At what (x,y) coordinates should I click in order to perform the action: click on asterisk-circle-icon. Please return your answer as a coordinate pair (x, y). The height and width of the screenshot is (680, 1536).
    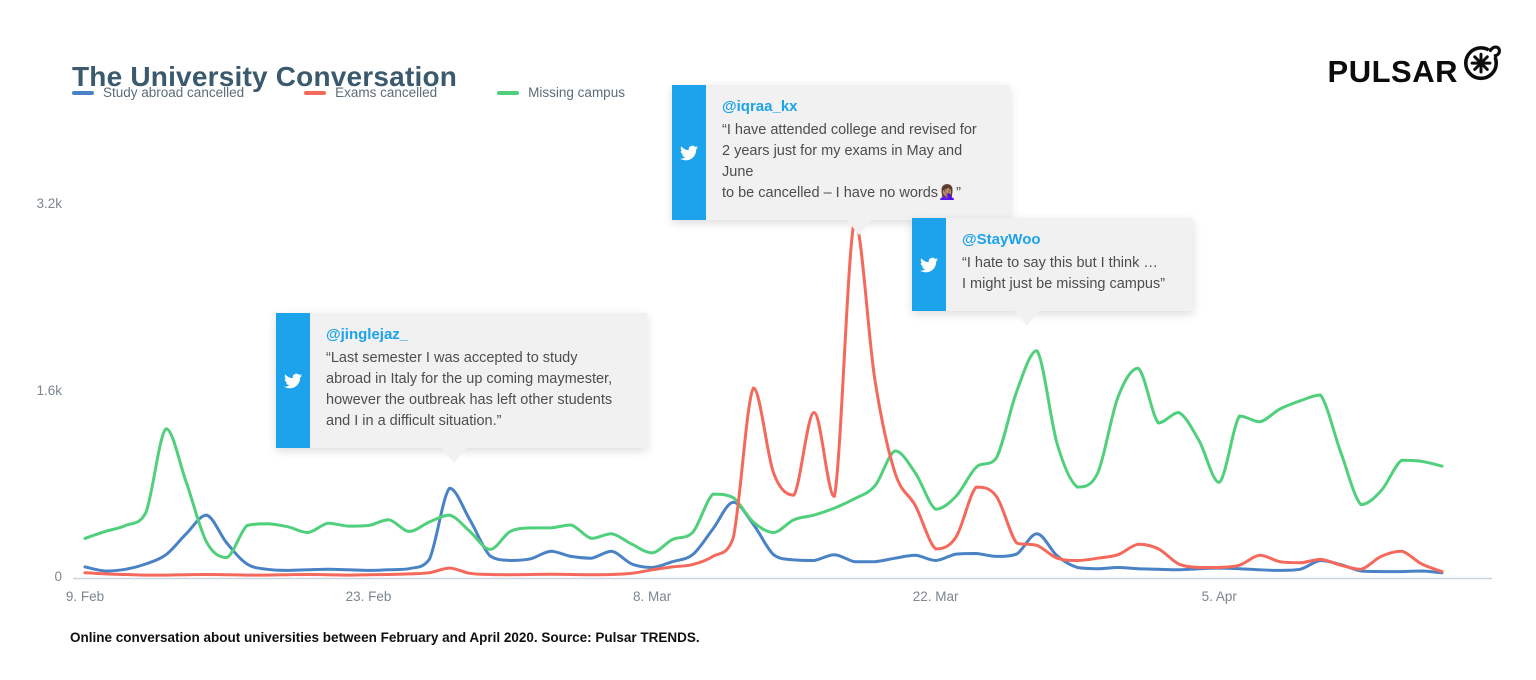
    Looking at the image, I should click on (1482, 63).